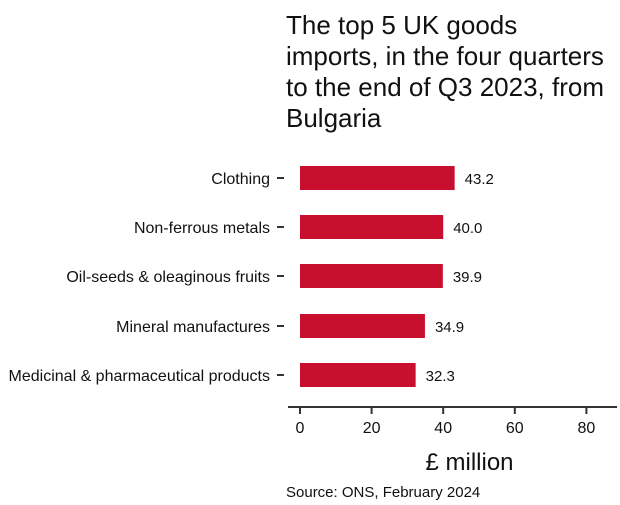  I want to click on y-ticks-group, so click(280, 276).